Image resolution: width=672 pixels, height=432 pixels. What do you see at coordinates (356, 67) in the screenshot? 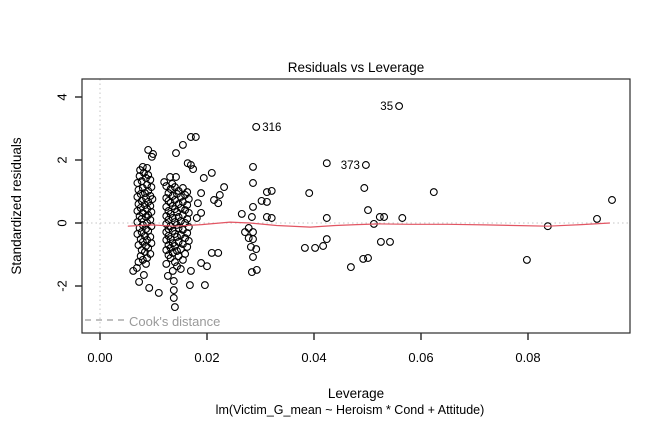
I see `plot-title: Residuals vs Leverage` at bounding box center [356, 67].